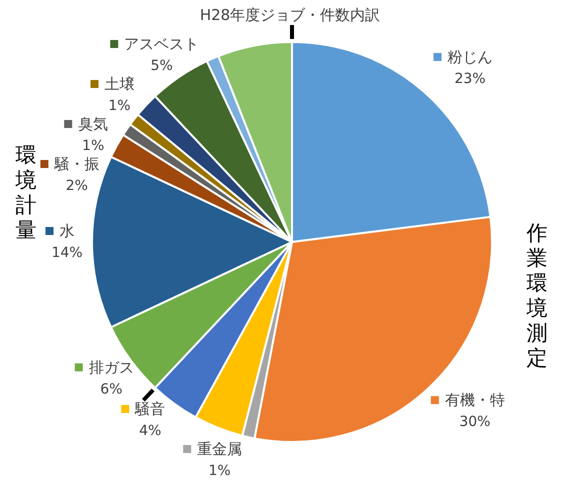 The height and width of the screenshot is (488, 562). What do you see at coordinates (111, 367) in the screenshot?
I see `legend-label: 排ガス` at bounding box center [111, 367].